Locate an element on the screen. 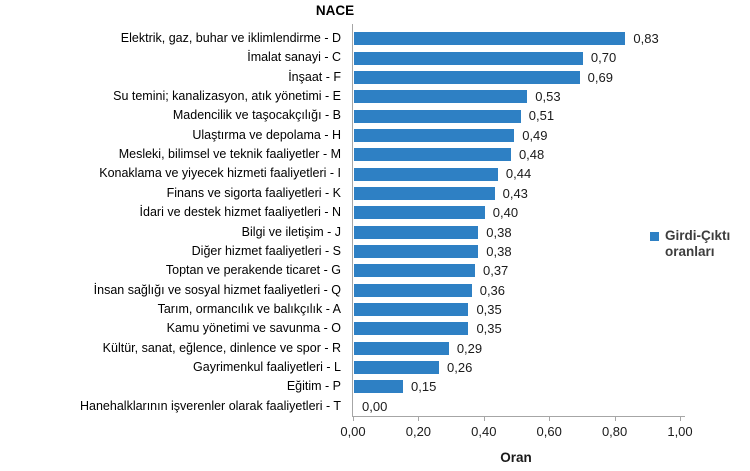  x-tick-label: 1,00 is located at coordinates (680, 431).